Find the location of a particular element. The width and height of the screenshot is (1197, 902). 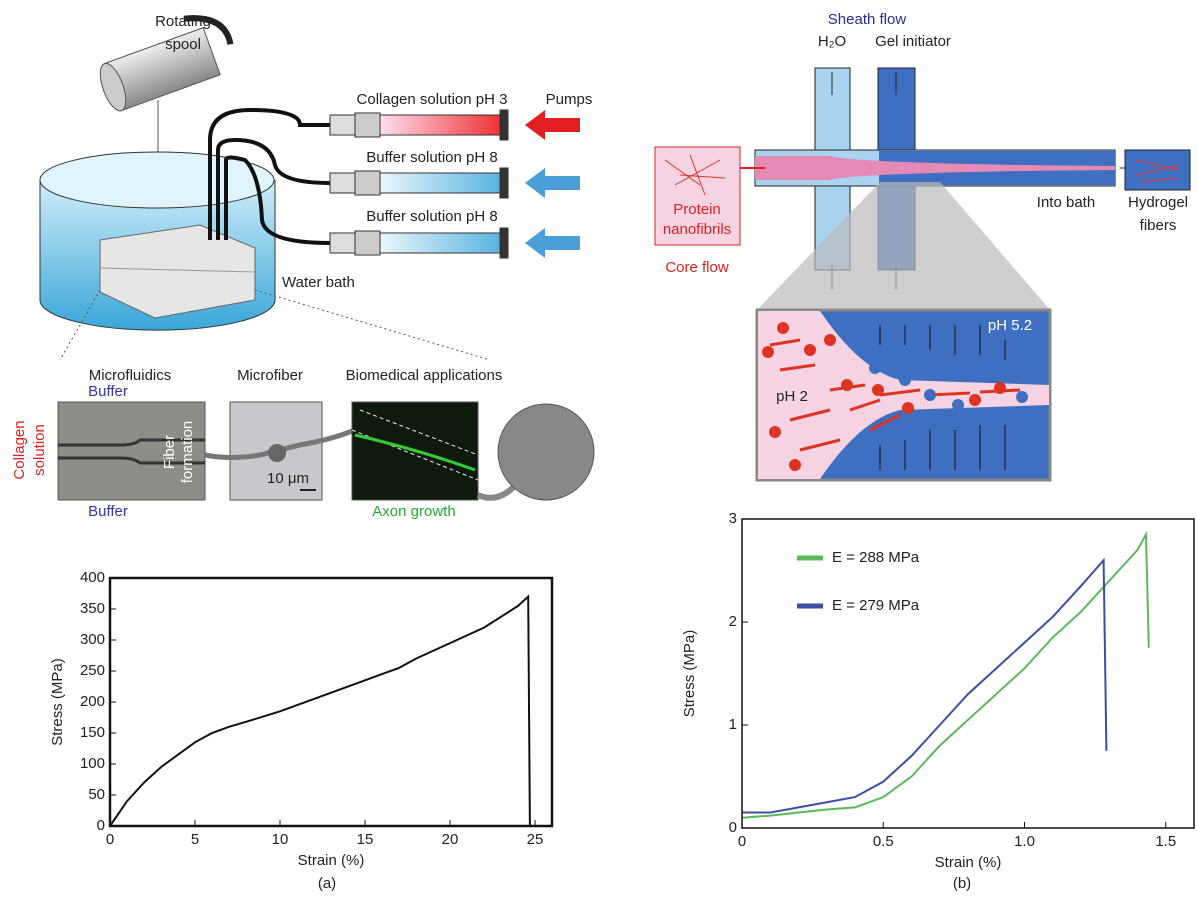

label: Rotating is located at coordinates (183, 21).